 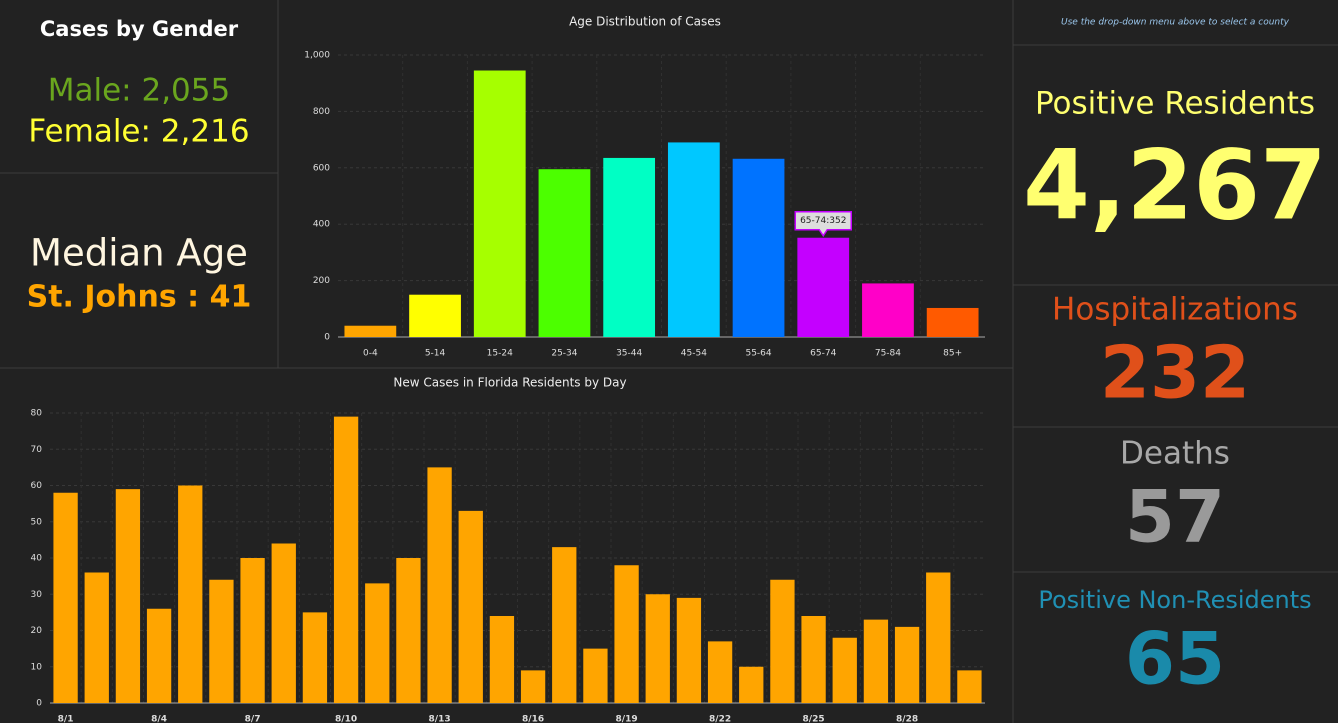 I want to click on median-title: Median Age, so click(x=139, y=253).